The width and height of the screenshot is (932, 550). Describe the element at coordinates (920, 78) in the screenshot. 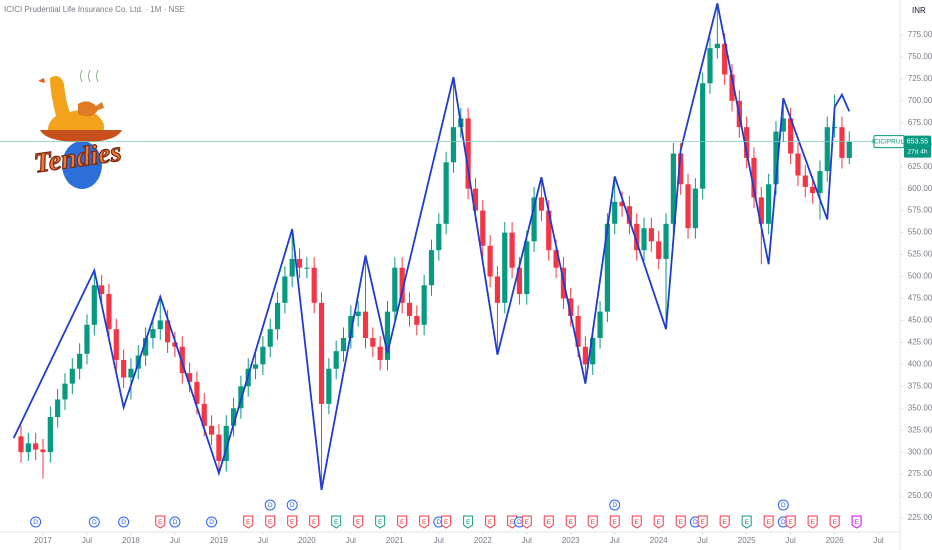

I see `y-tick-label: 725.00` at that location.